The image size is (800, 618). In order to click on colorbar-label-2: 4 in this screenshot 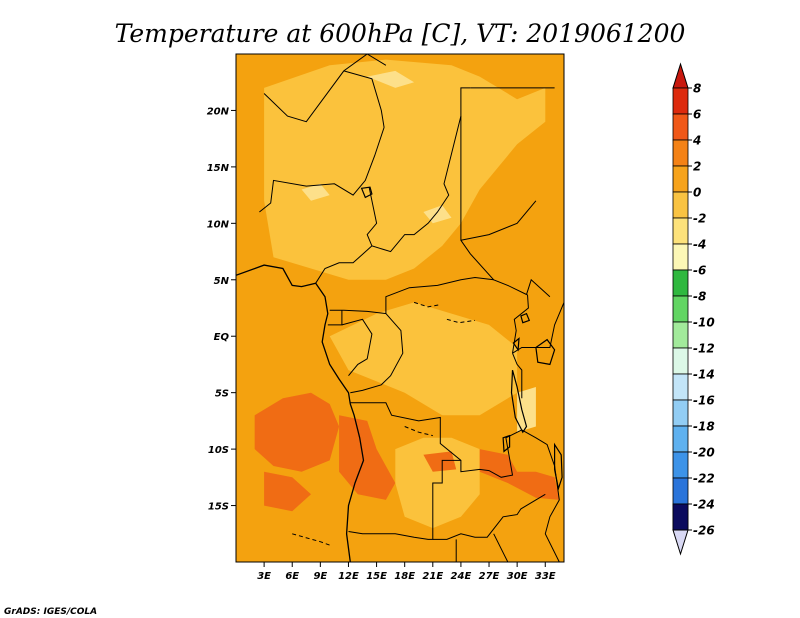, I will do `click(696, 141)`.